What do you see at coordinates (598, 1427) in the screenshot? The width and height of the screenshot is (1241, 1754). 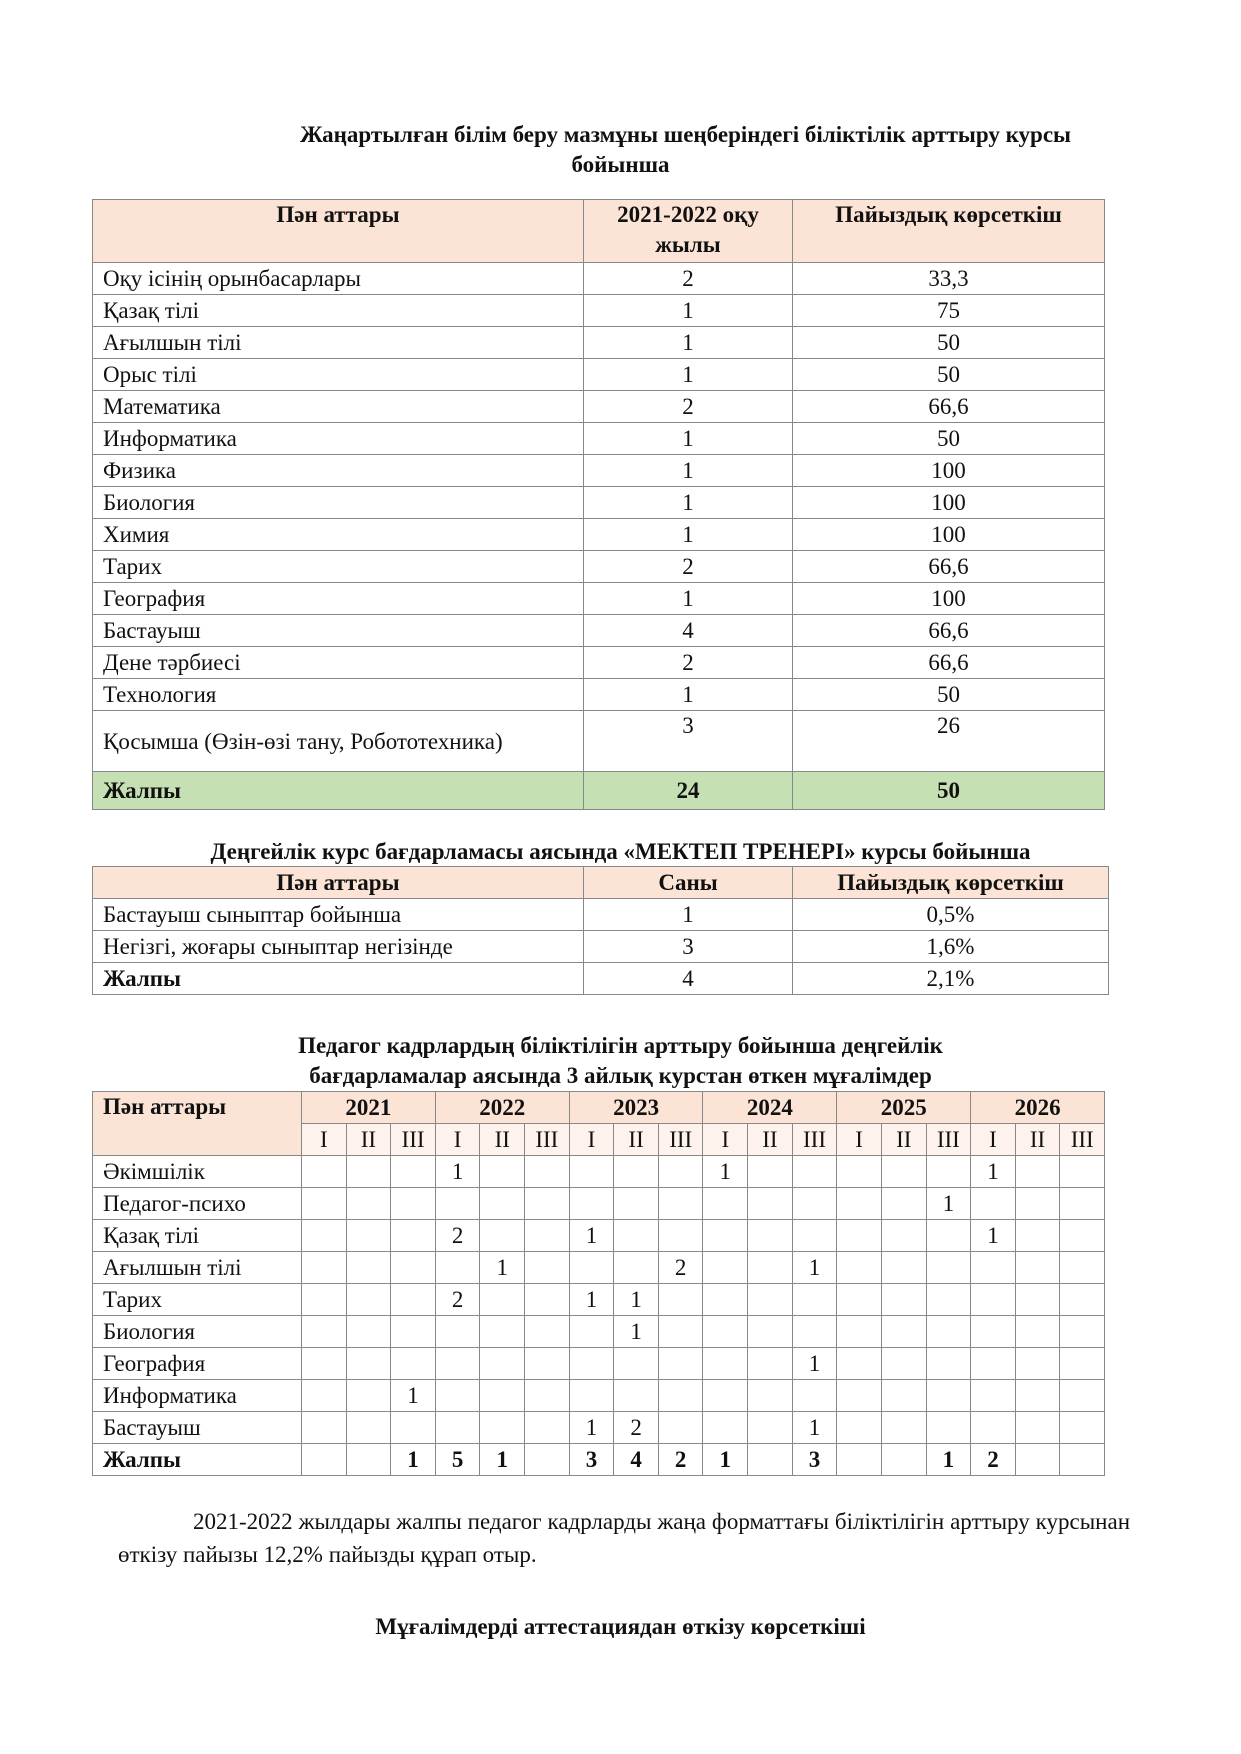 I see `table-row: Бастауыш 1 2 1` at bounding box center [598, 1427].